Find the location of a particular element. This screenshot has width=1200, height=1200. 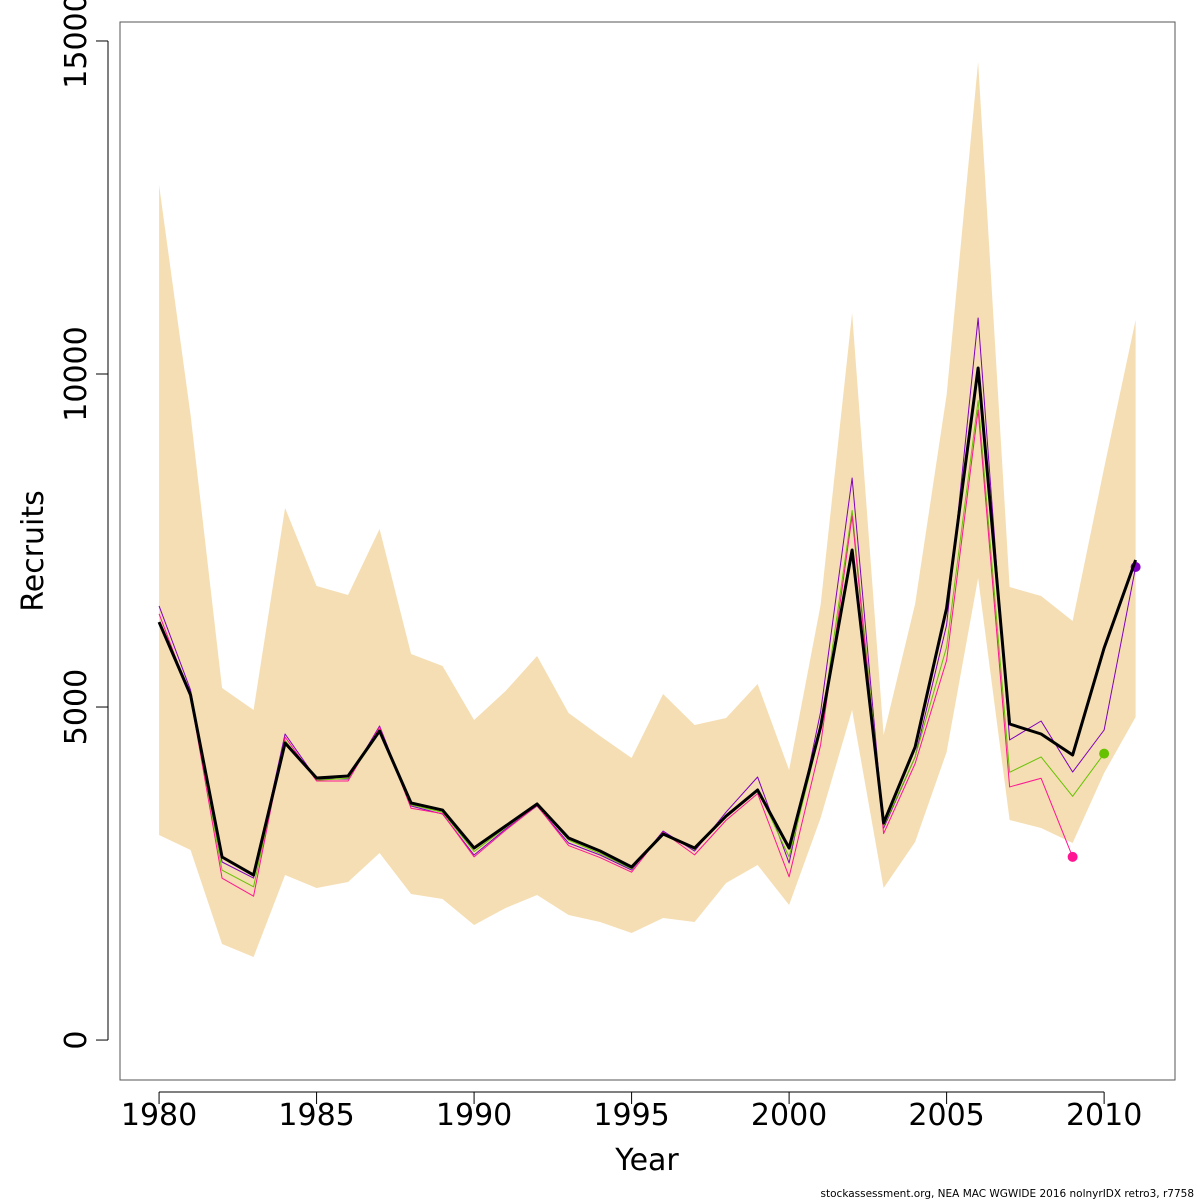

y-tick-label: 15000 is located at coordinates (76, 44).